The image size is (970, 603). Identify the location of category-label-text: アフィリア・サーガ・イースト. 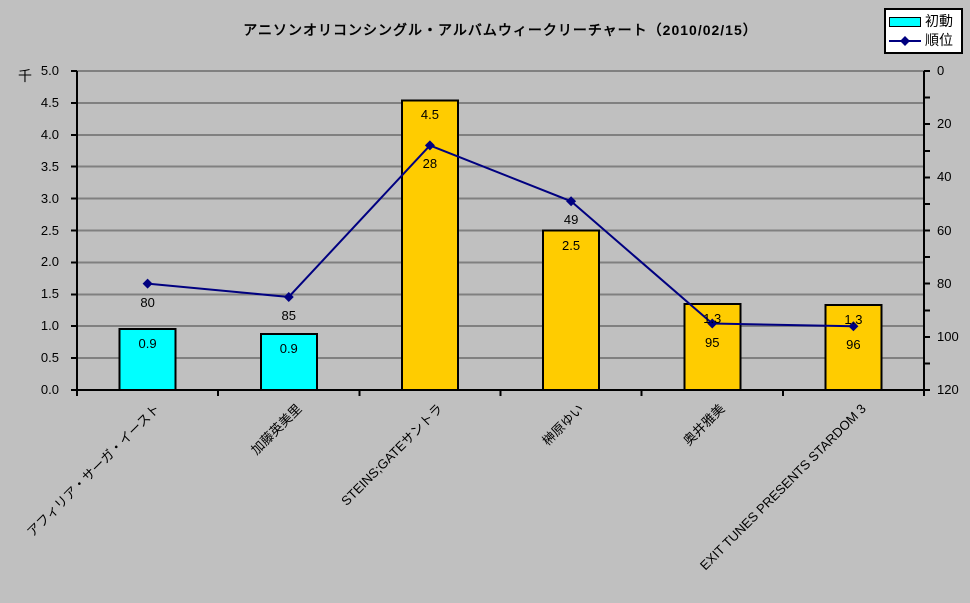
(94, 470).